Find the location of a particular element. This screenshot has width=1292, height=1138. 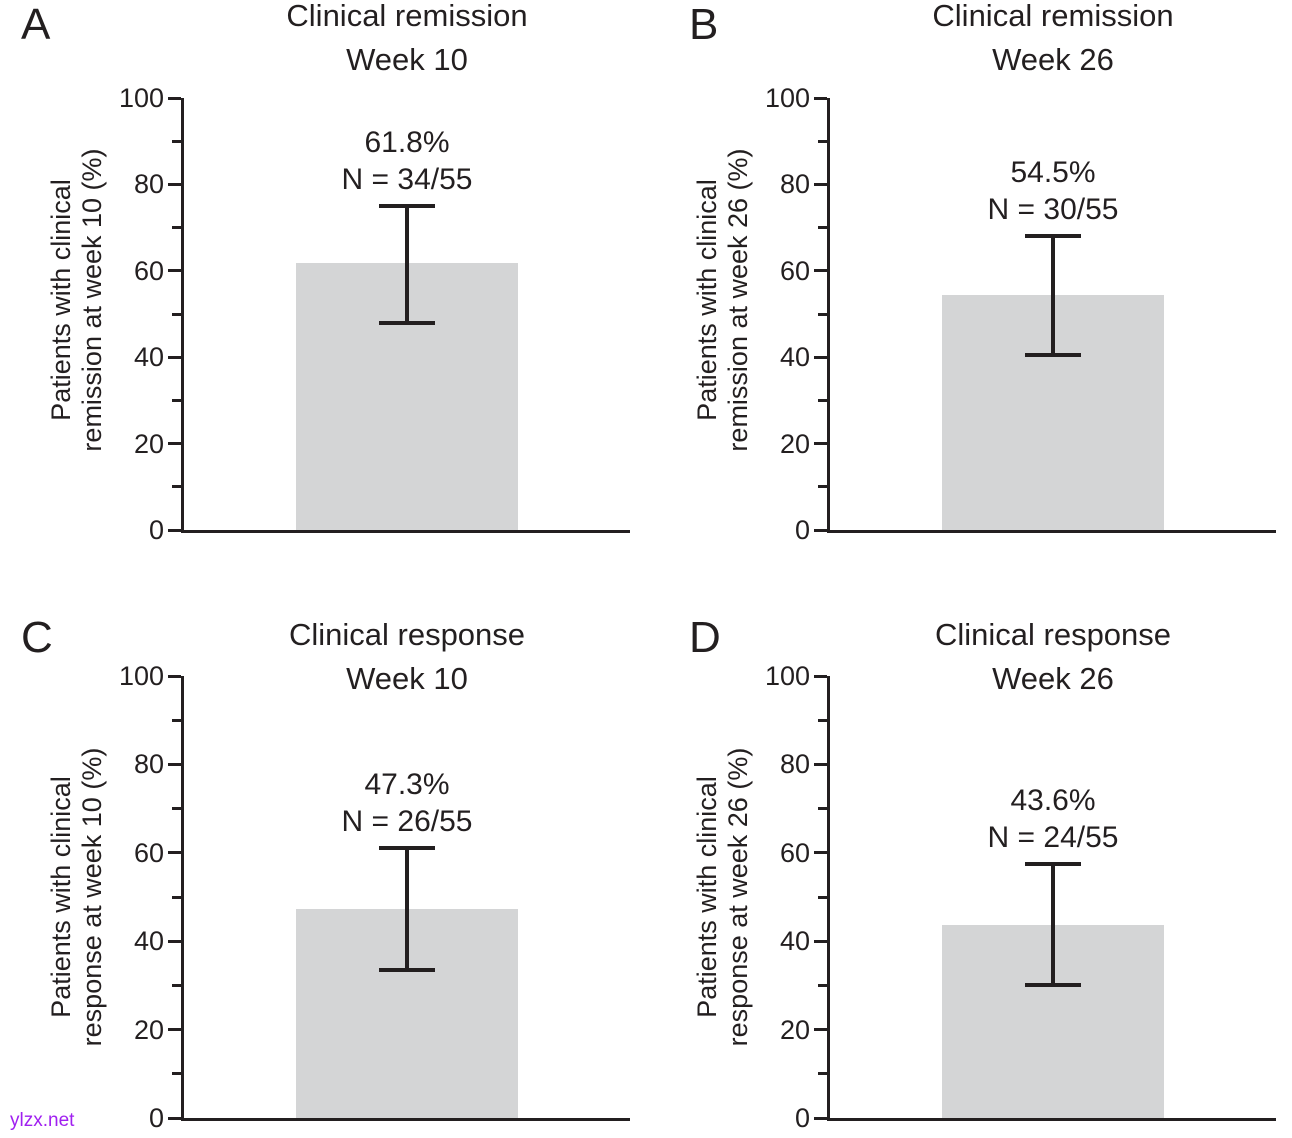

bar-percent-label: 54.5% is located at coordinates (1053, 173).